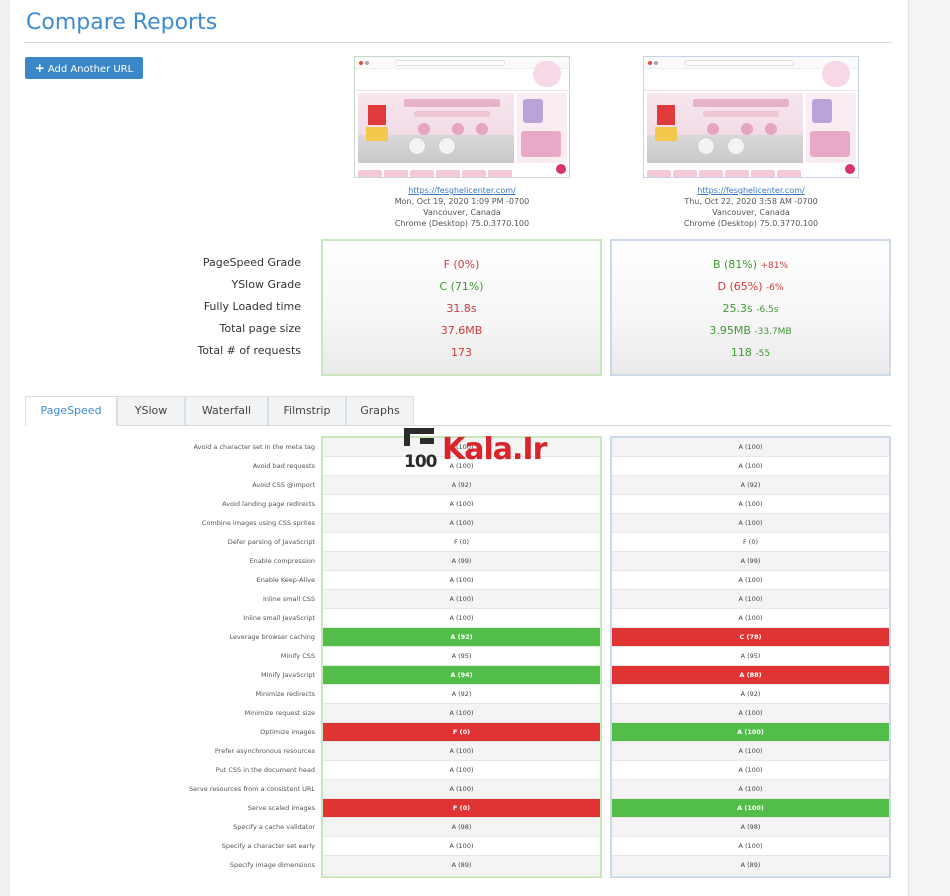 Image resolution: width=950 pixels, height=896 pixels. I want to click on tab-pagespeed: PageSpeed, so click(71, 411).